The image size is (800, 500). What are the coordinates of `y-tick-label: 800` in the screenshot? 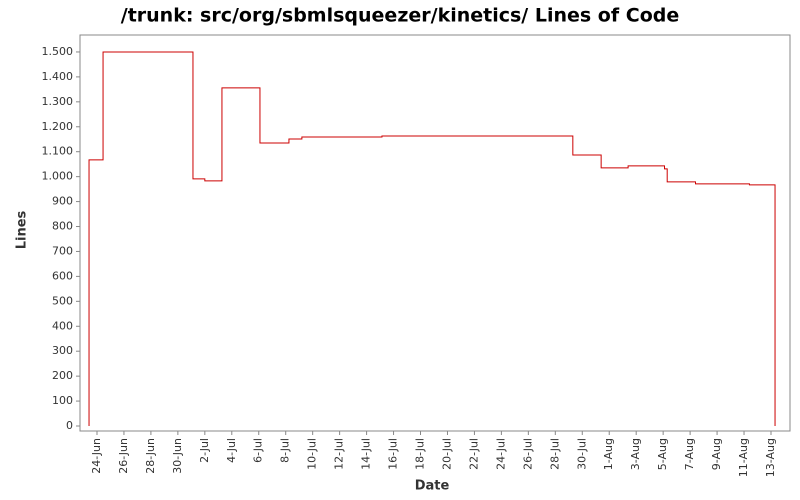 It's located at (62, 226).